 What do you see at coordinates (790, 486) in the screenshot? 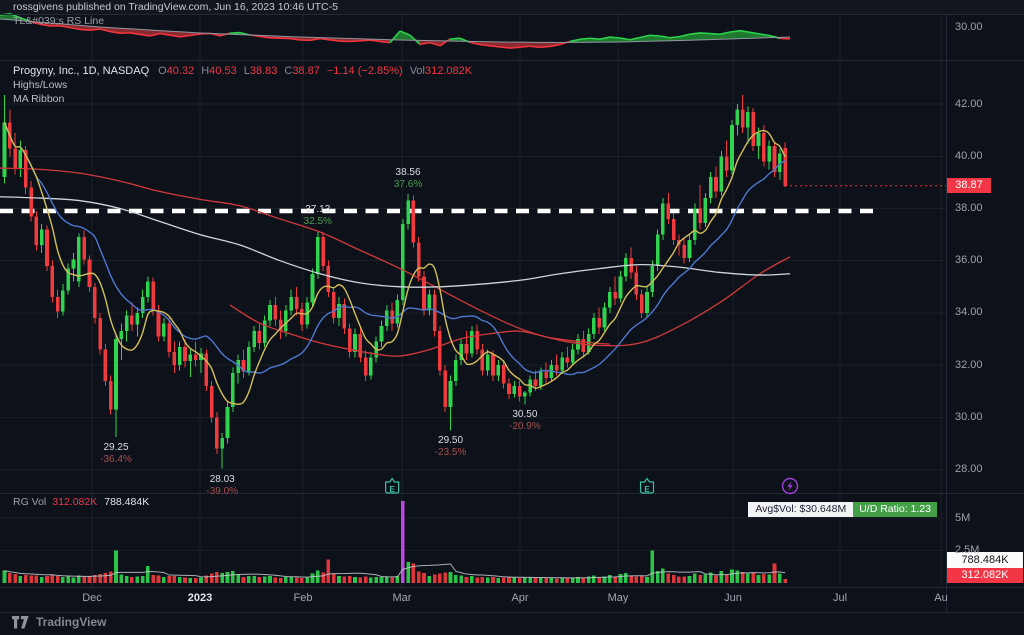
I see `boost-flash-icon` at bounding box center [790, 486].